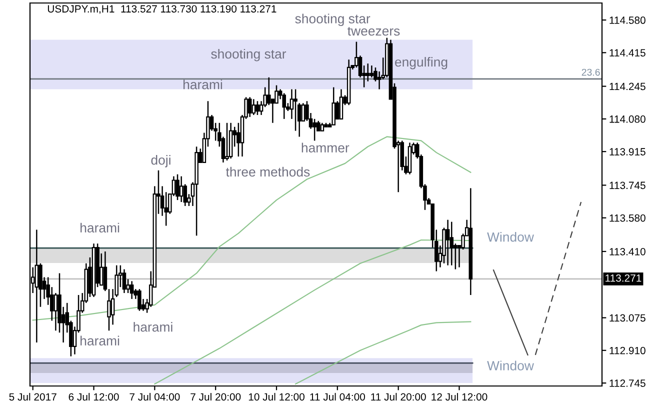  I want to click on annotation: hammer, so click(326, 147).